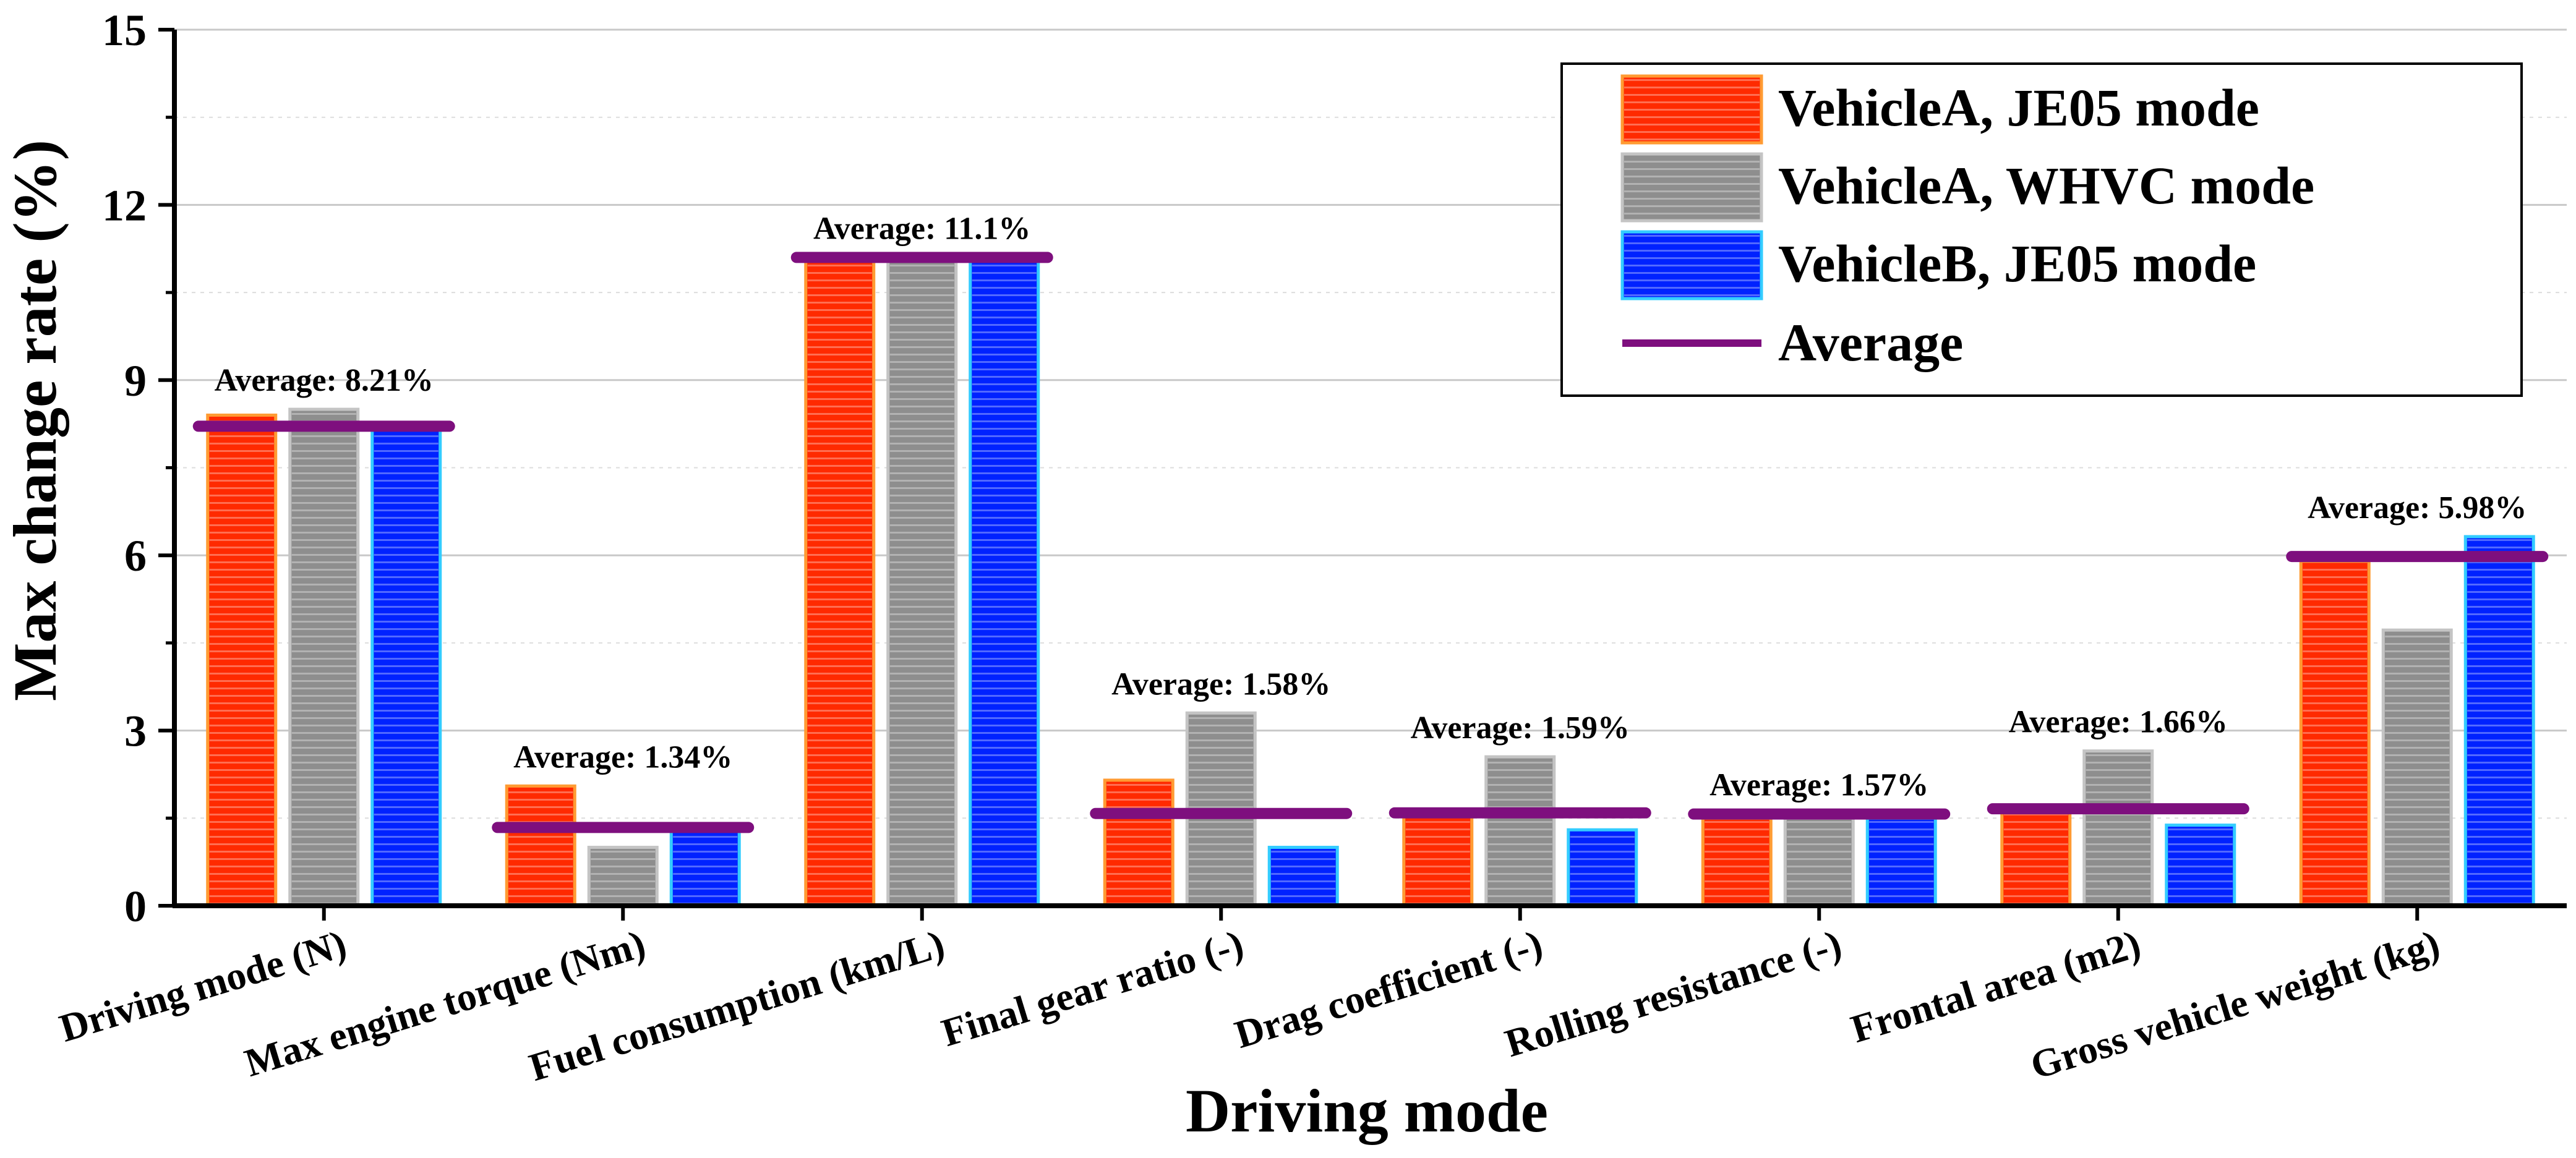  I want to click on average-label: Average: 1.58%, so click(1220, 684).